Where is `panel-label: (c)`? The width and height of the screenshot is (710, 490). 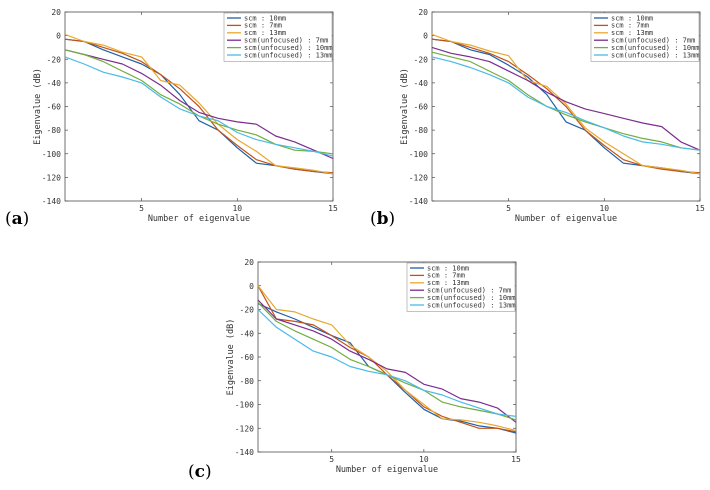
panel-label: (c) is located at coordinates (200, 472).